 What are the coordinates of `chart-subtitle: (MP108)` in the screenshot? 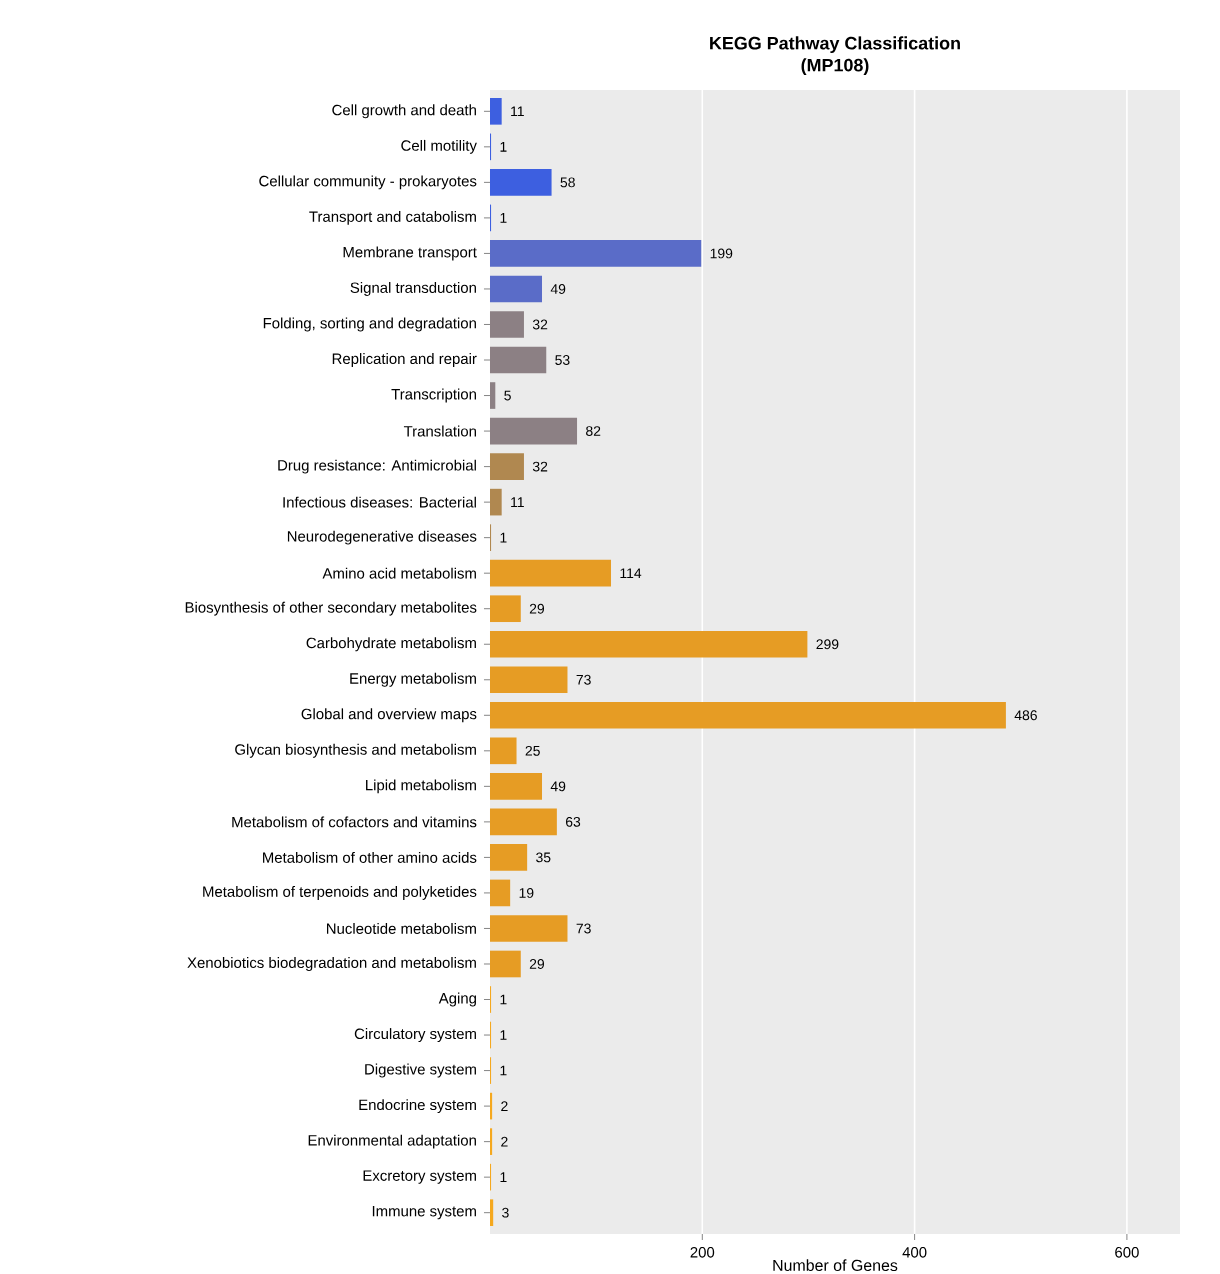 It's located at (835, 66).